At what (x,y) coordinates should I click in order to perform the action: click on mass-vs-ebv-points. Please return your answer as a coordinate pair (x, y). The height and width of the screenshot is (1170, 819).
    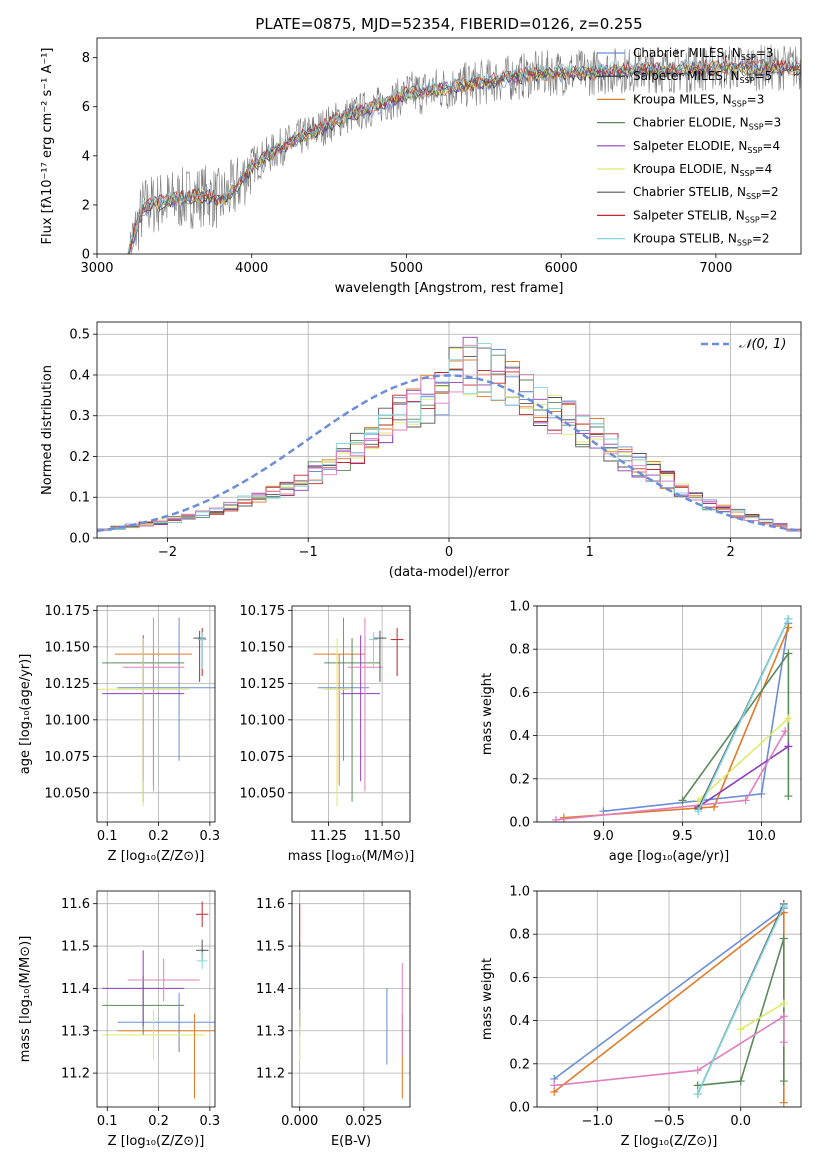
    Looking at the image, I should click on (351, 1001).